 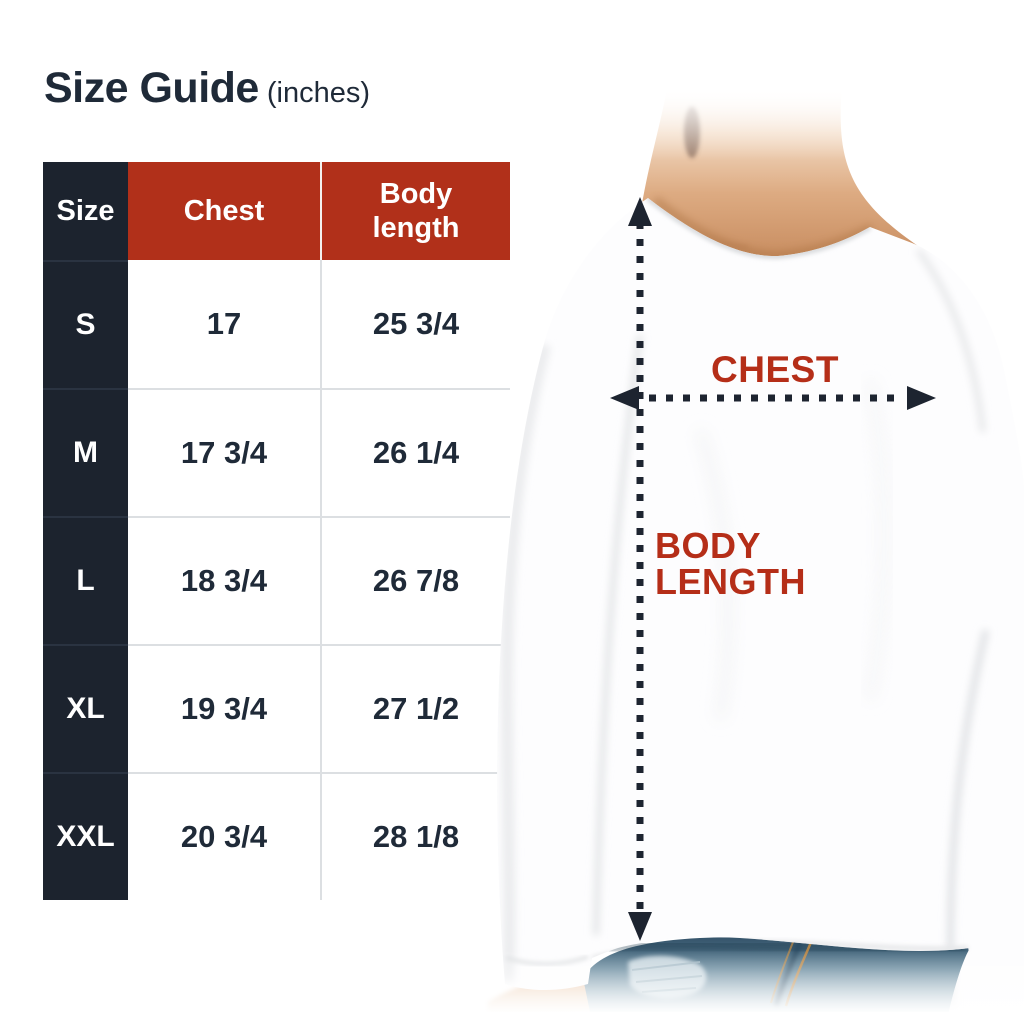 What do you see at coordinates (416, 580) in the screenshot?
I see `row-2-body-length: 26 7/8` at bounding box center [416, 580].